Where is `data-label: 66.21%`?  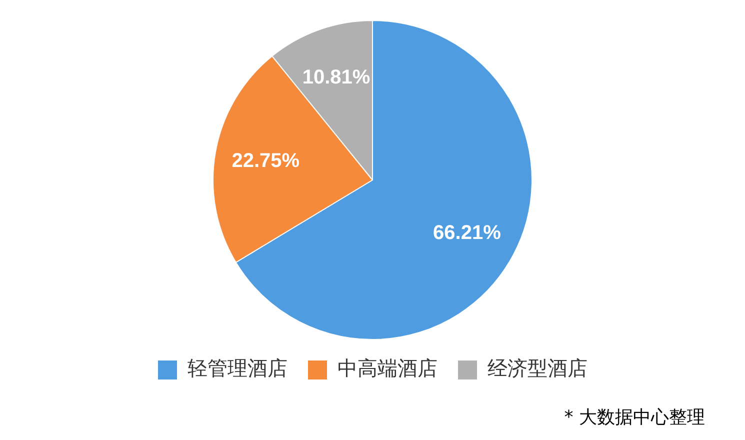 data-label: 66.21% is located at coordinates (467, 233).